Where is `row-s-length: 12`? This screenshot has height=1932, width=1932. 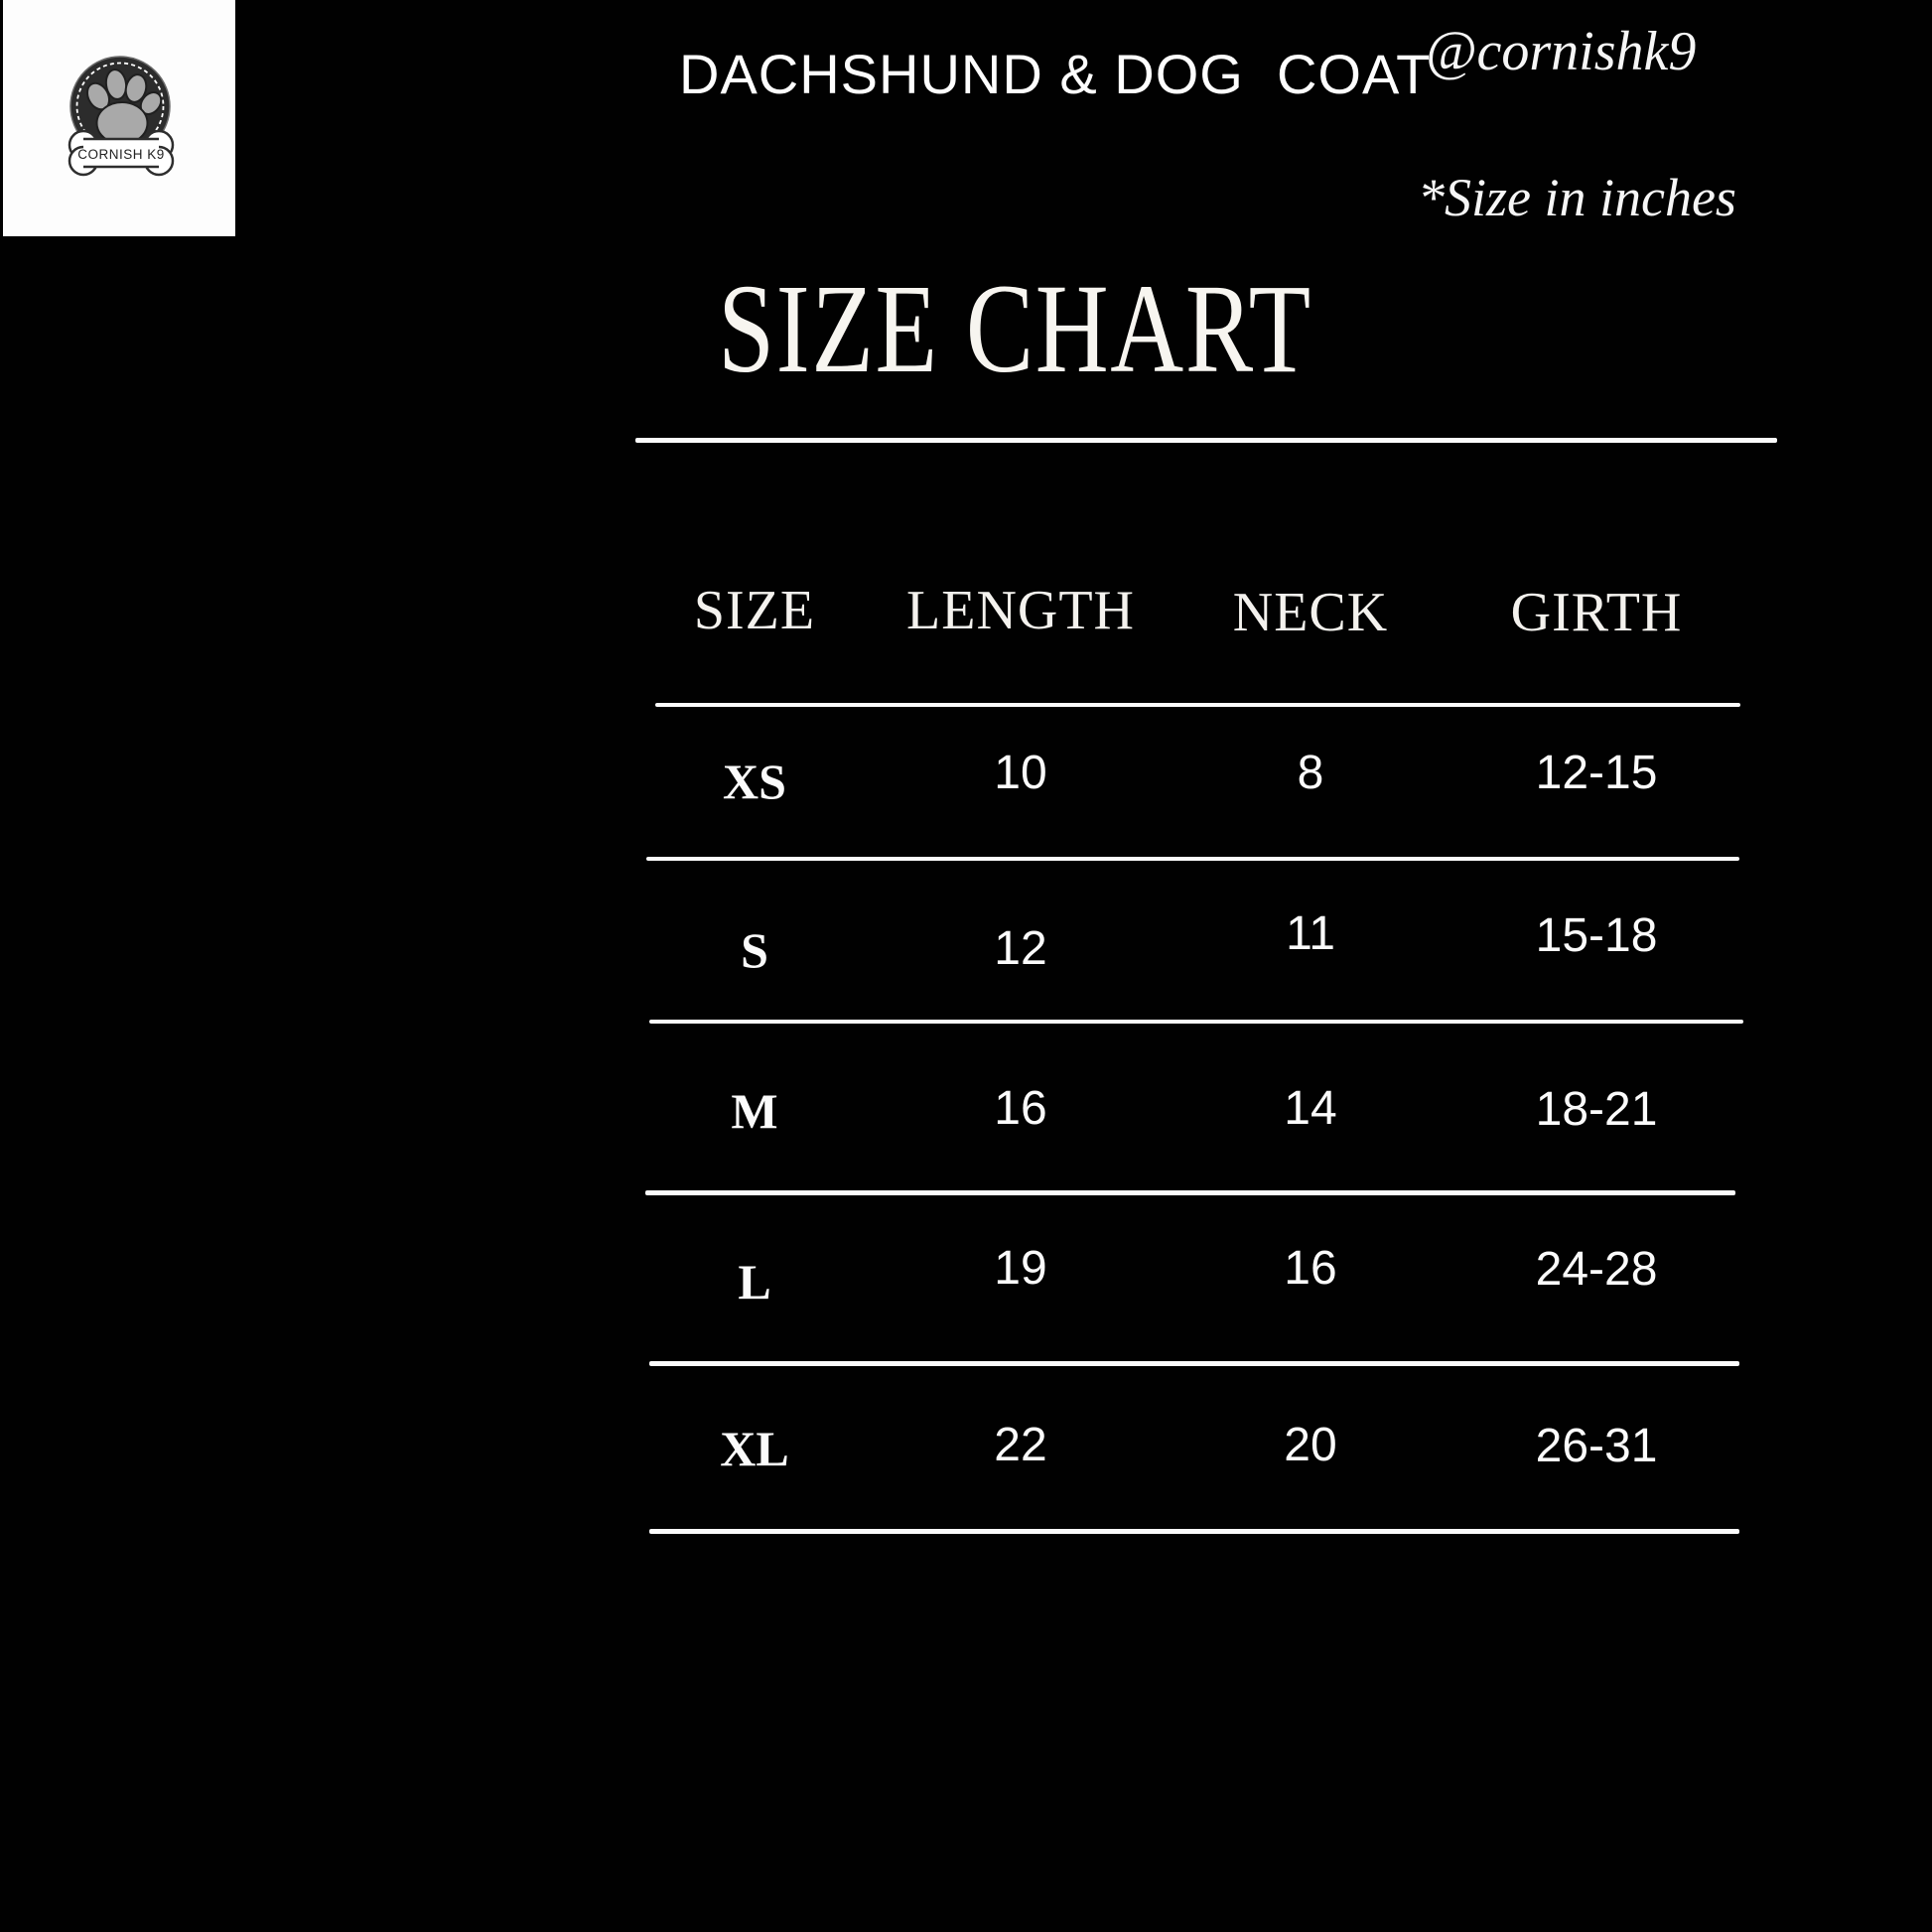
row-s-length: 12 is located at coordinates (1021, 949).